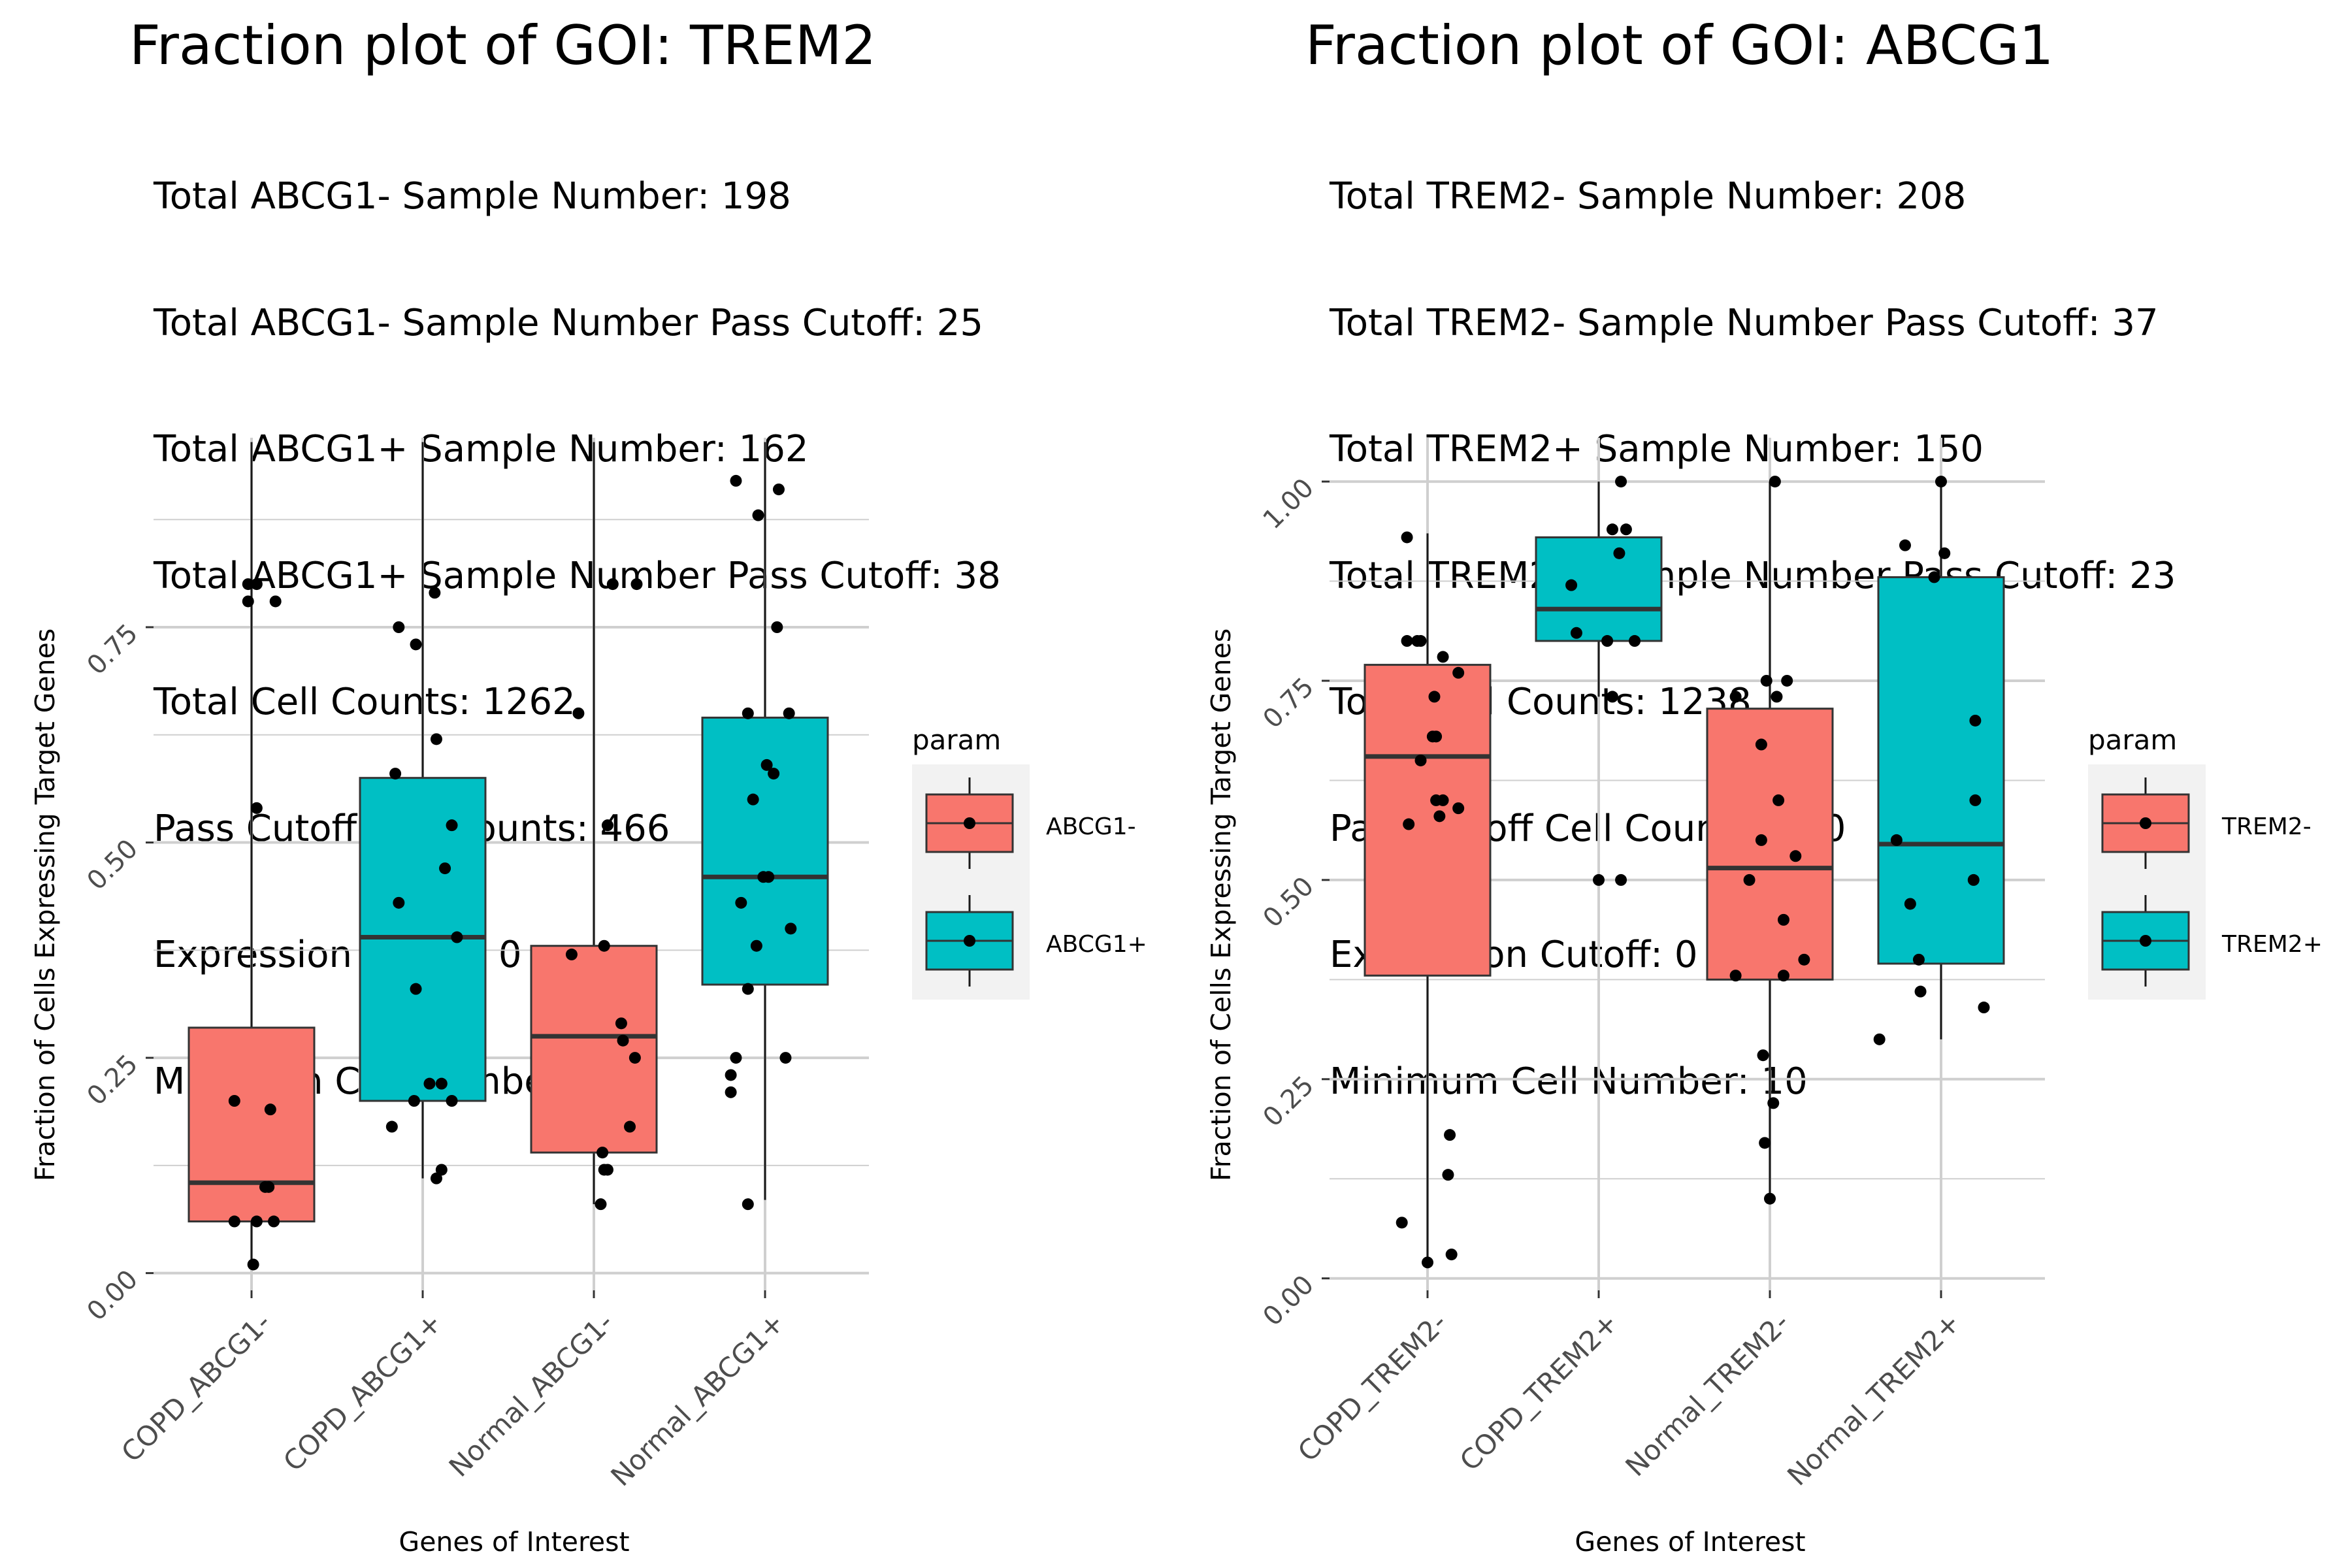 Image resolution: width=2352 pixels, height=1568 pixels. What do you see at coordinates (1091, 826) in the screenshot?
I see `legend-label: ABCG1-` at bounding box center [1091, 826].